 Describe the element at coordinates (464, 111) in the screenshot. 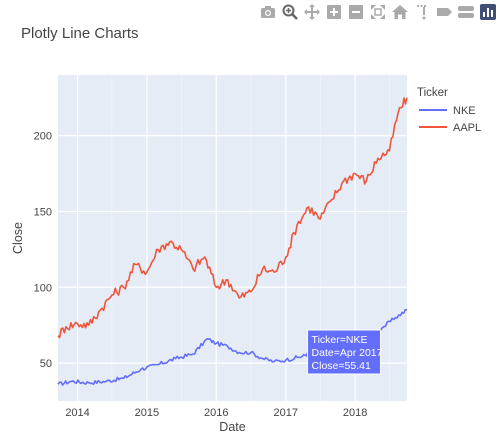

I see `legend-label: NKE` at that location.